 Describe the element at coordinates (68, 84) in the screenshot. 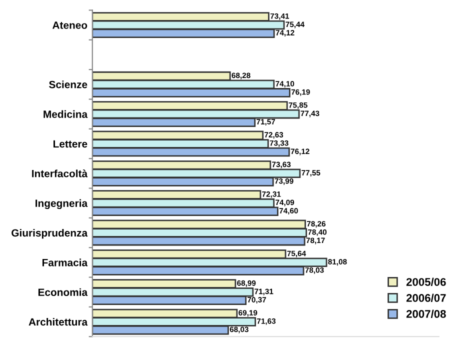

I see `y-tick-label: Scienze` at that location.